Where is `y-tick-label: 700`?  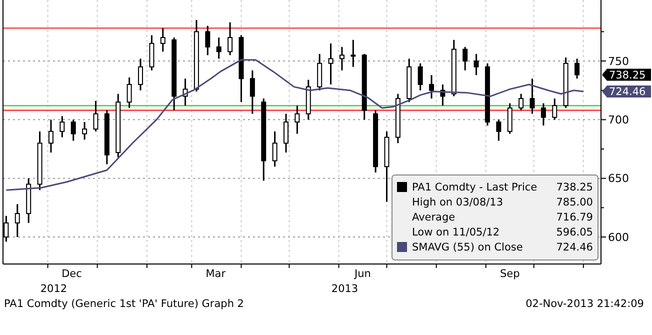
y-tick-label: 700 is located at coordinates (618, 120).